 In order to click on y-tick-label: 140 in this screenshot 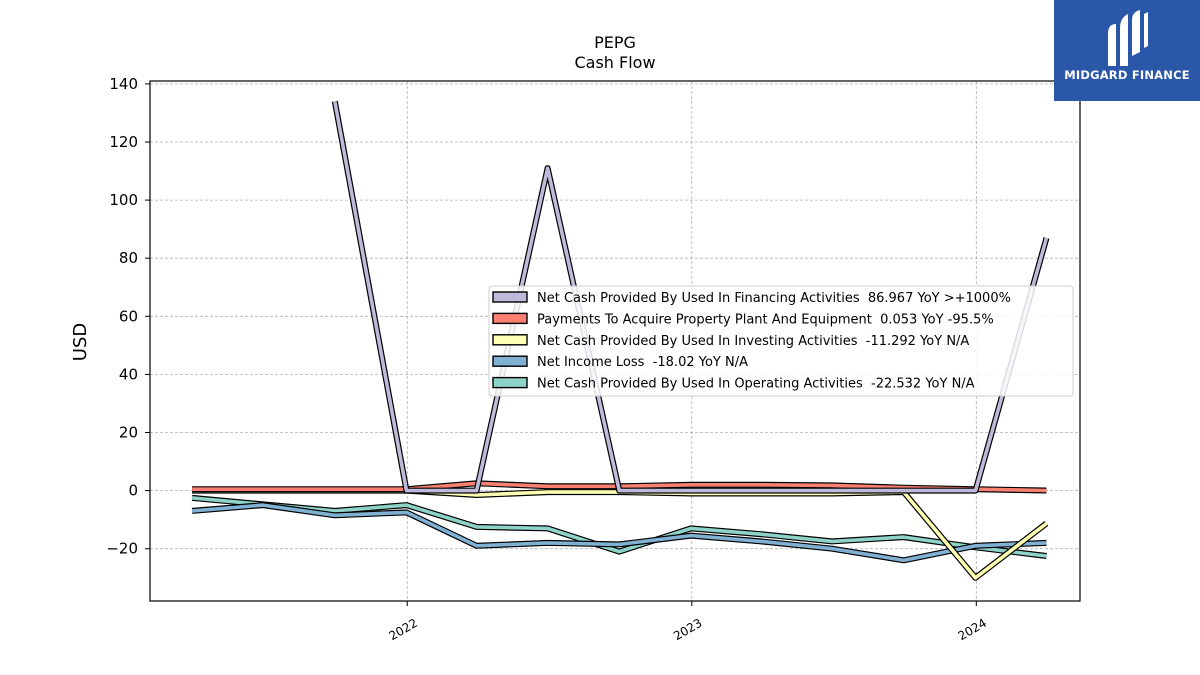, I will do `click(123, 84)`.